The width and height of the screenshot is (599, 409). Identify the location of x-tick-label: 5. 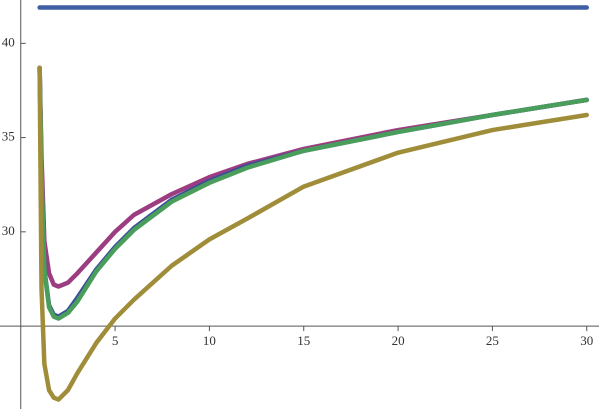
(115, 340).